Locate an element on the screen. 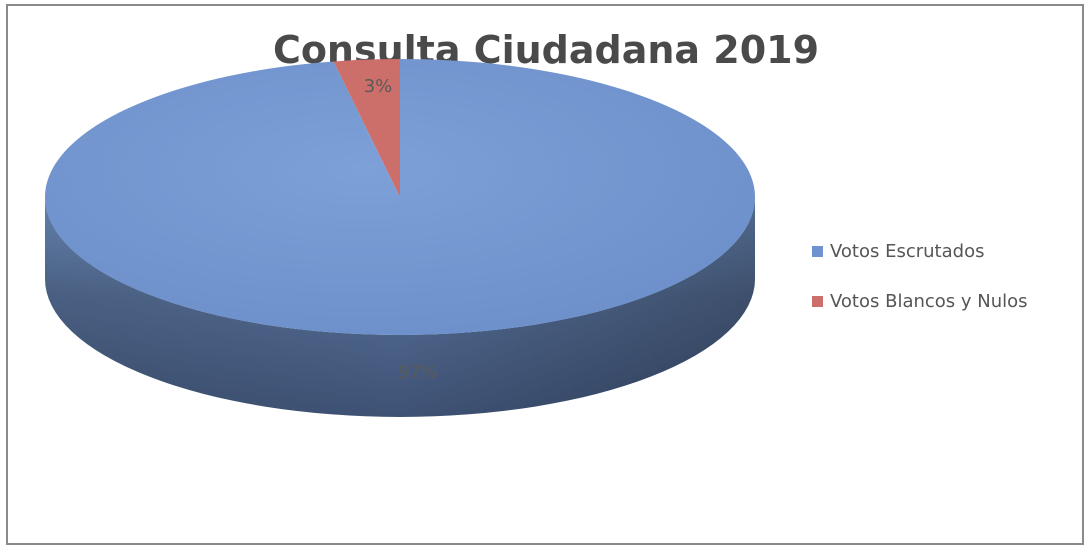 The image size is (1092, 553). legend-swatch-votos-blancos-y-nulos is located at coordinates (817, 301).